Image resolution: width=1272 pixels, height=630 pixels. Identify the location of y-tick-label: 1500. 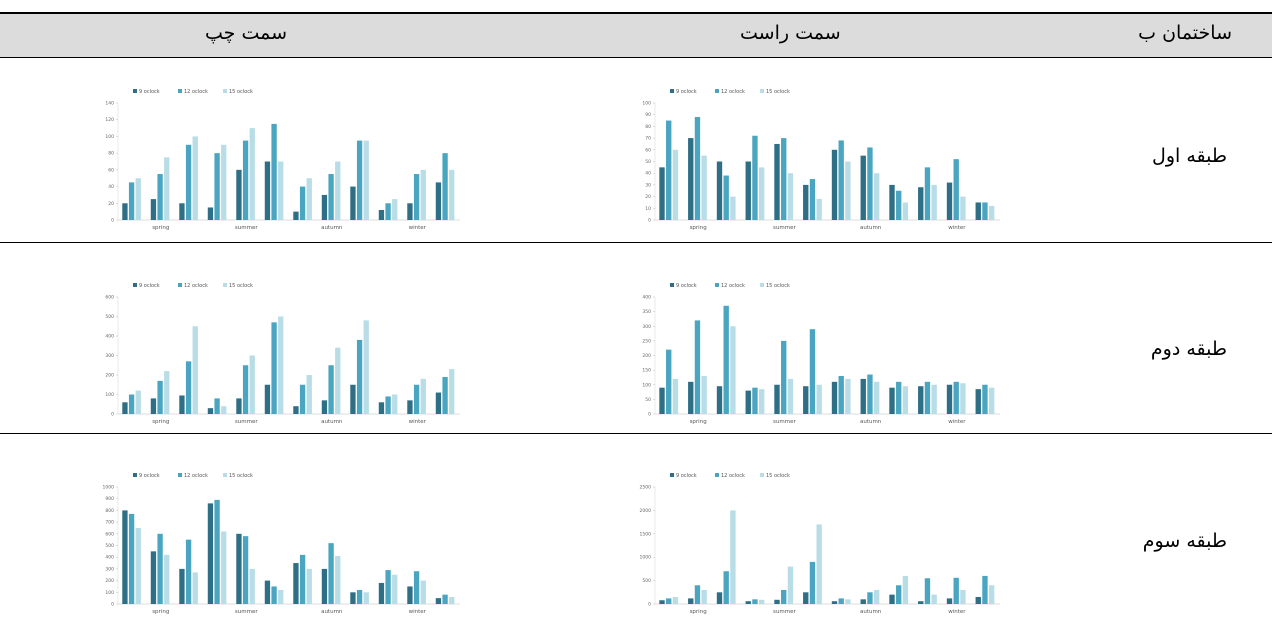
(646, 534).